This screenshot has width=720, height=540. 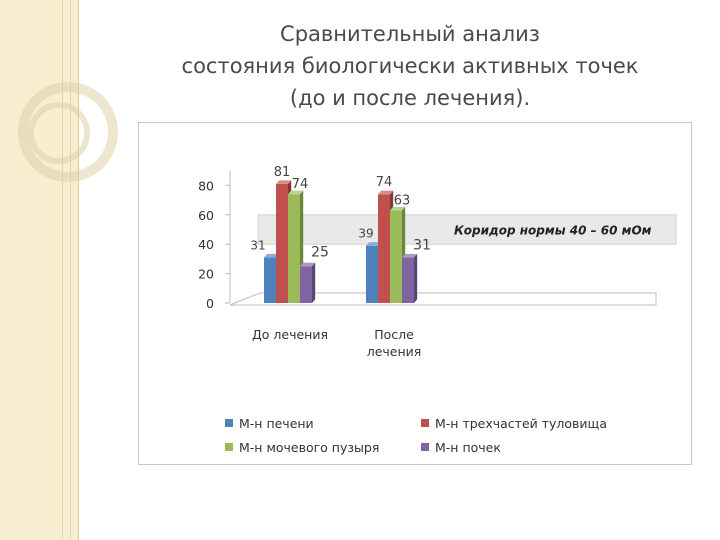 What do you see at coordinates (365, 234) in the screenshot?
I see `data-label: 39` at bounding box center [365, 234].